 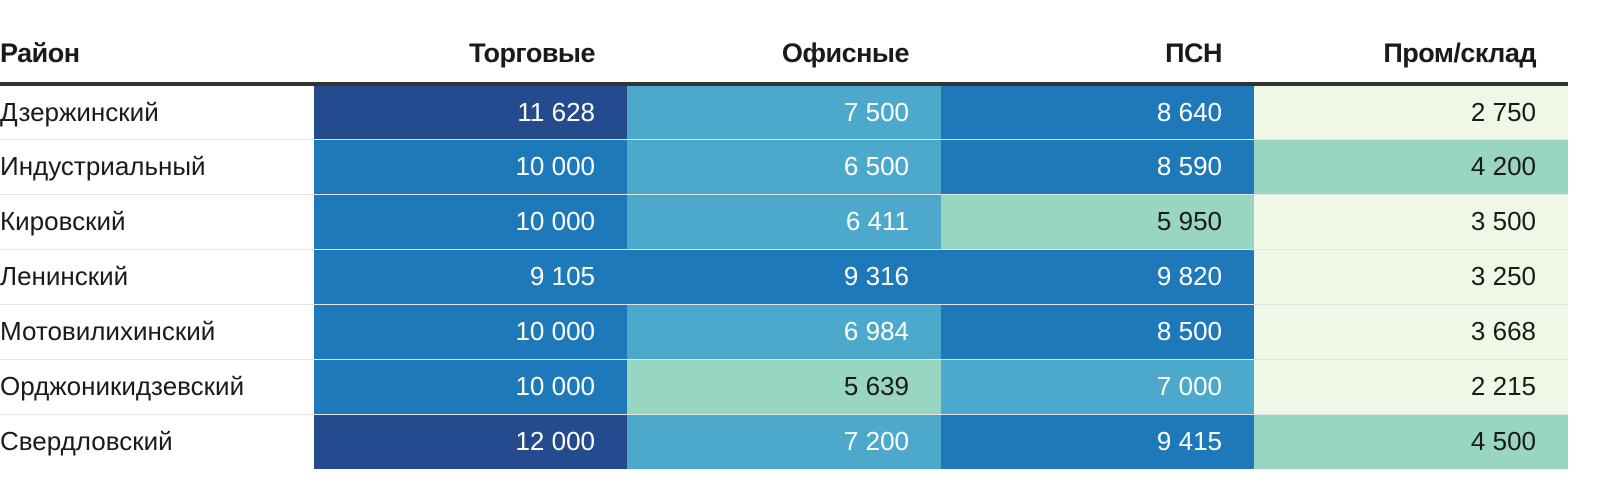 I want to click on district-name: Мотовилихинский, so click(x=157, y=332).